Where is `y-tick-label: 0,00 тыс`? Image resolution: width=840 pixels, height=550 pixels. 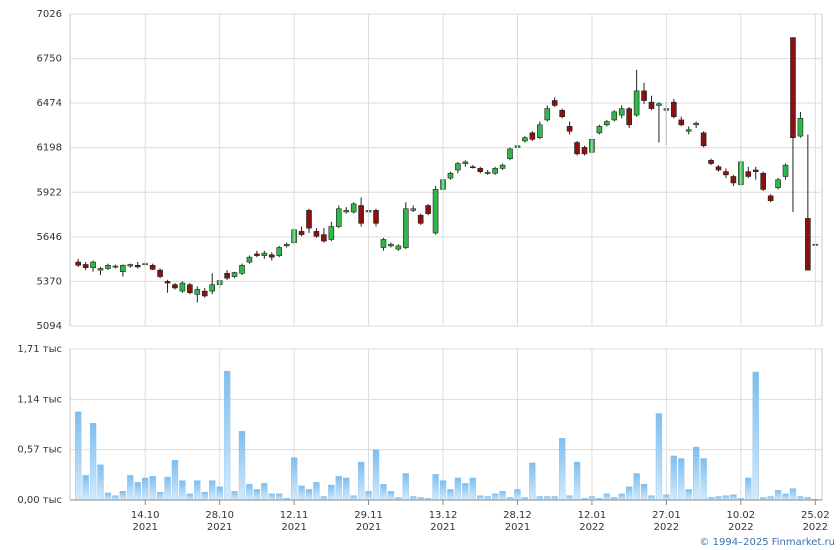
y-tick-label: 0,00 тыс is located at coordinates (39, 500).